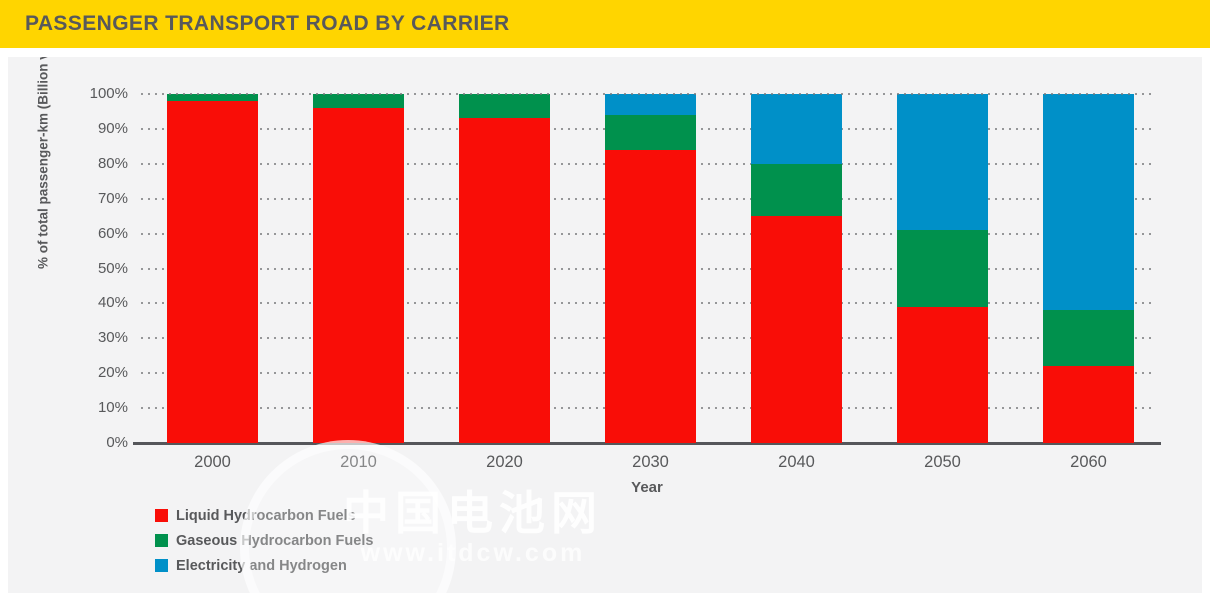  I want to click on title-band: PASSENGER TRANSPORT ROAD BY CARRIER, so click(605, 24).